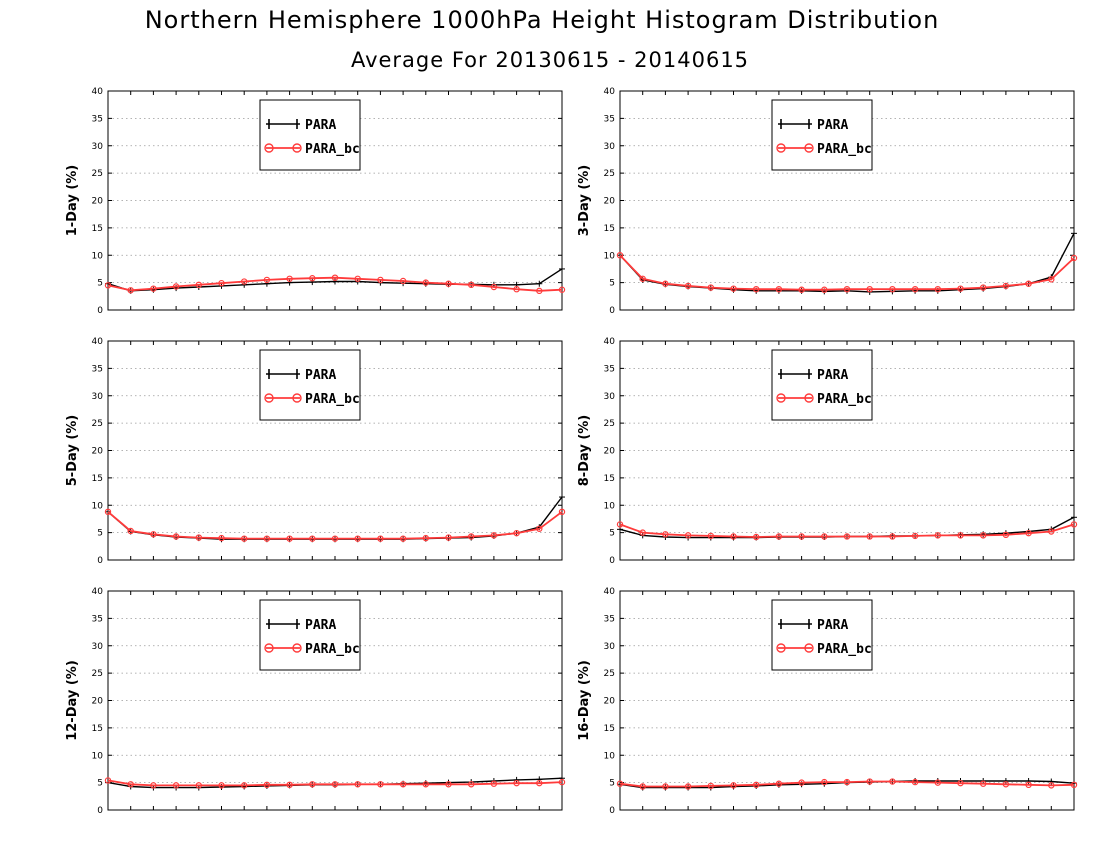 The height and width of the screenshot is (850, 1100). I want to click on y-tick-label: 30, so click(610, 647).